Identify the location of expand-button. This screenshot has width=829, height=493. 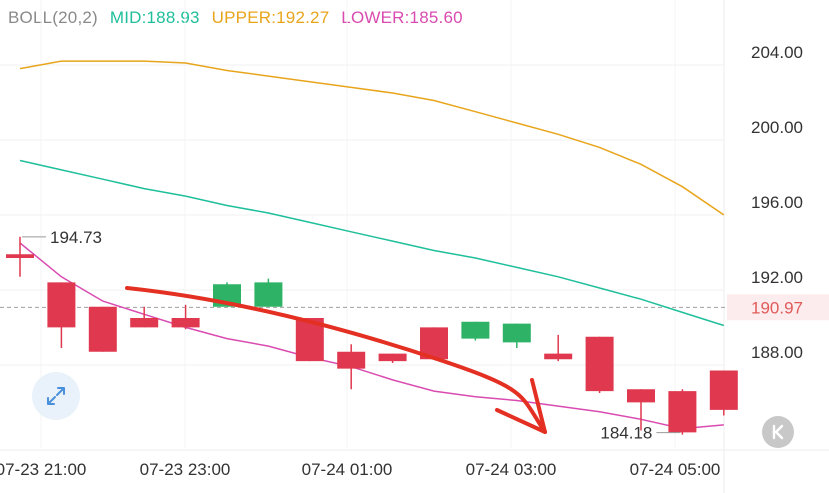
(56, 396).